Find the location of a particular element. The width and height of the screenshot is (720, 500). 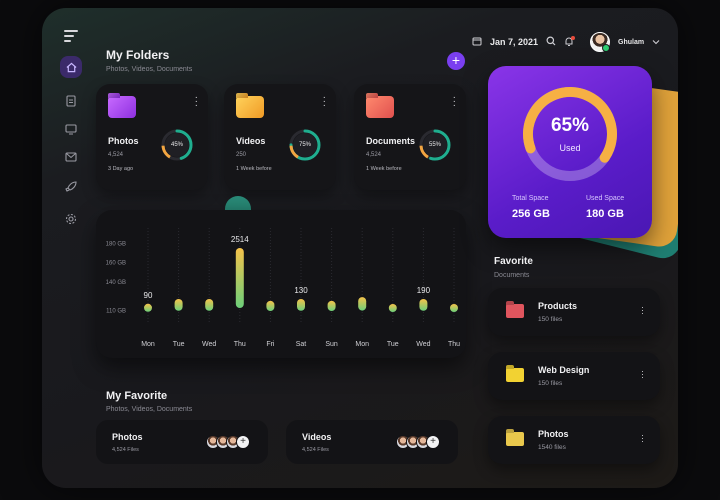

folders-title: My Folders is located at coordinates (138, 55).